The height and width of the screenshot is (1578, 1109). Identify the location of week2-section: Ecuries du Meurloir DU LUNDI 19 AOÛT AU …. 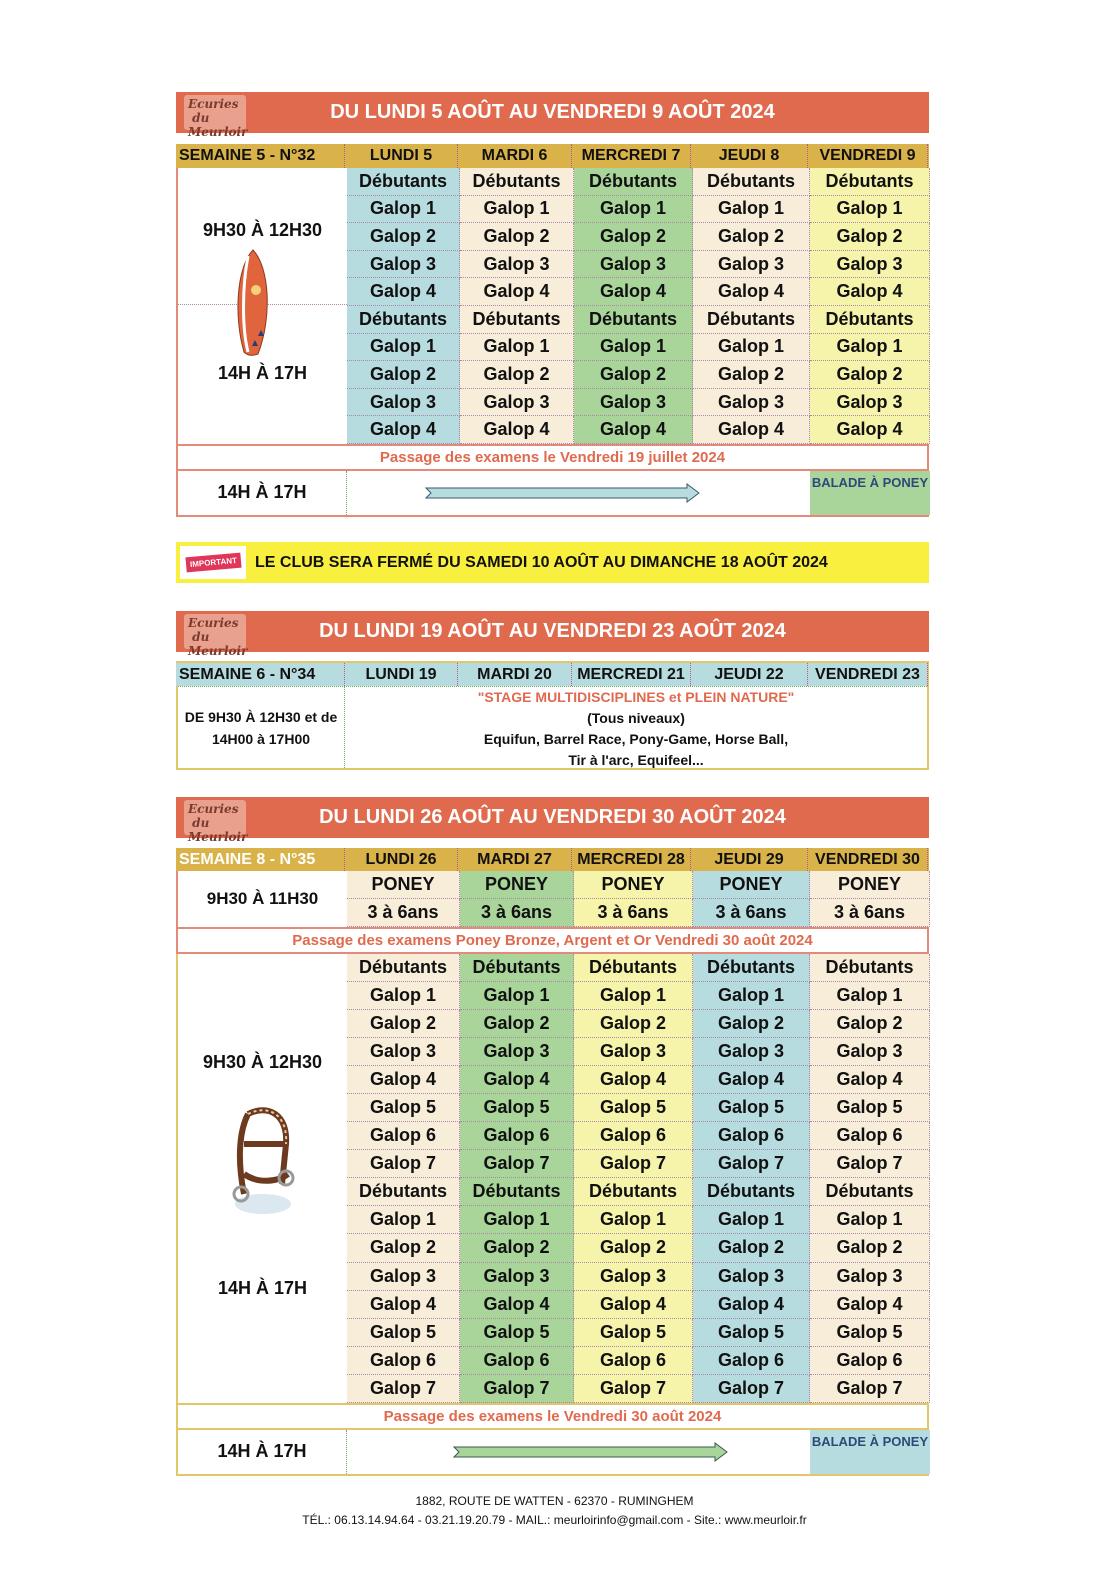
(552, 690).